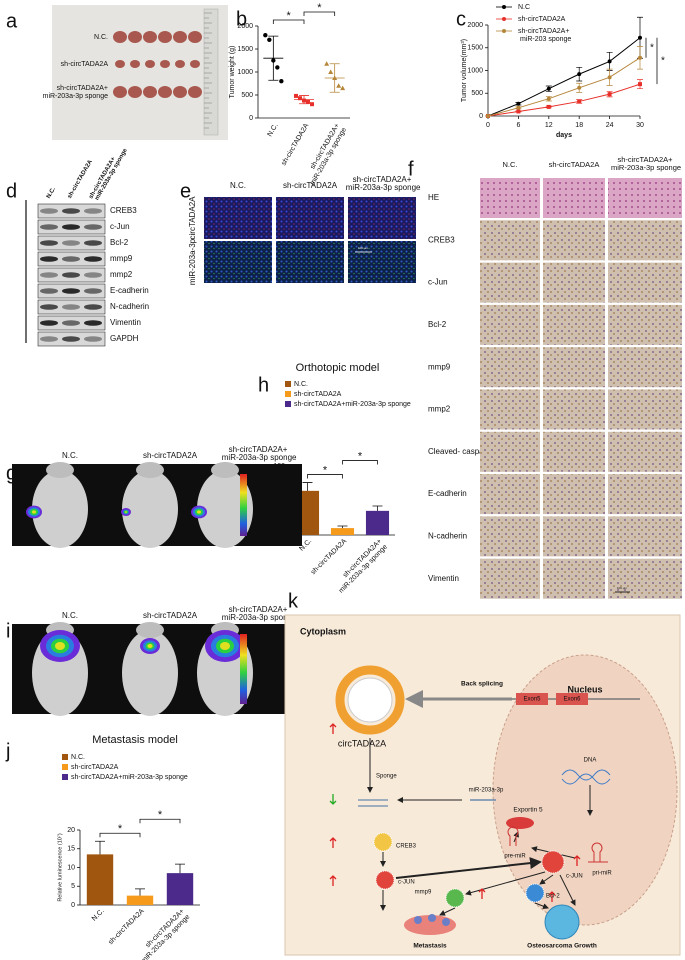 The height and width of the screenshot is (960, 685). What do you see at coordinates (437, 324) in the screenshot?
I see `row-label: Bcl-2` at bounding box center [437, 324].